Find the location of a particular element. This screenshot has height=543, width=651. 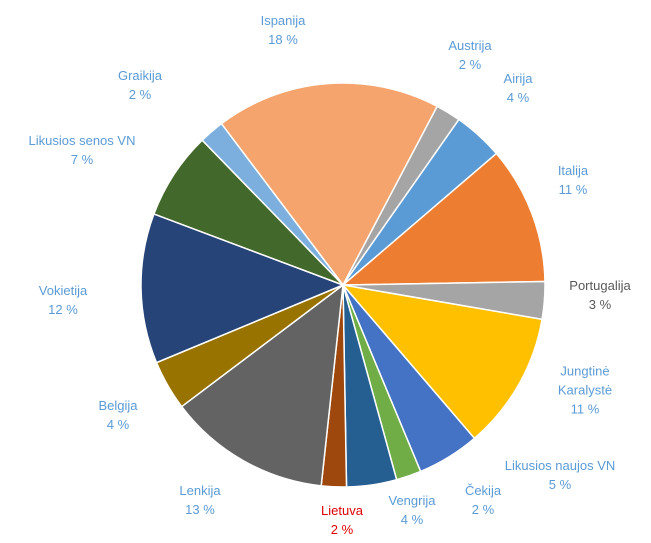

slice-name: Graikija is located at coordinates (140, 75).